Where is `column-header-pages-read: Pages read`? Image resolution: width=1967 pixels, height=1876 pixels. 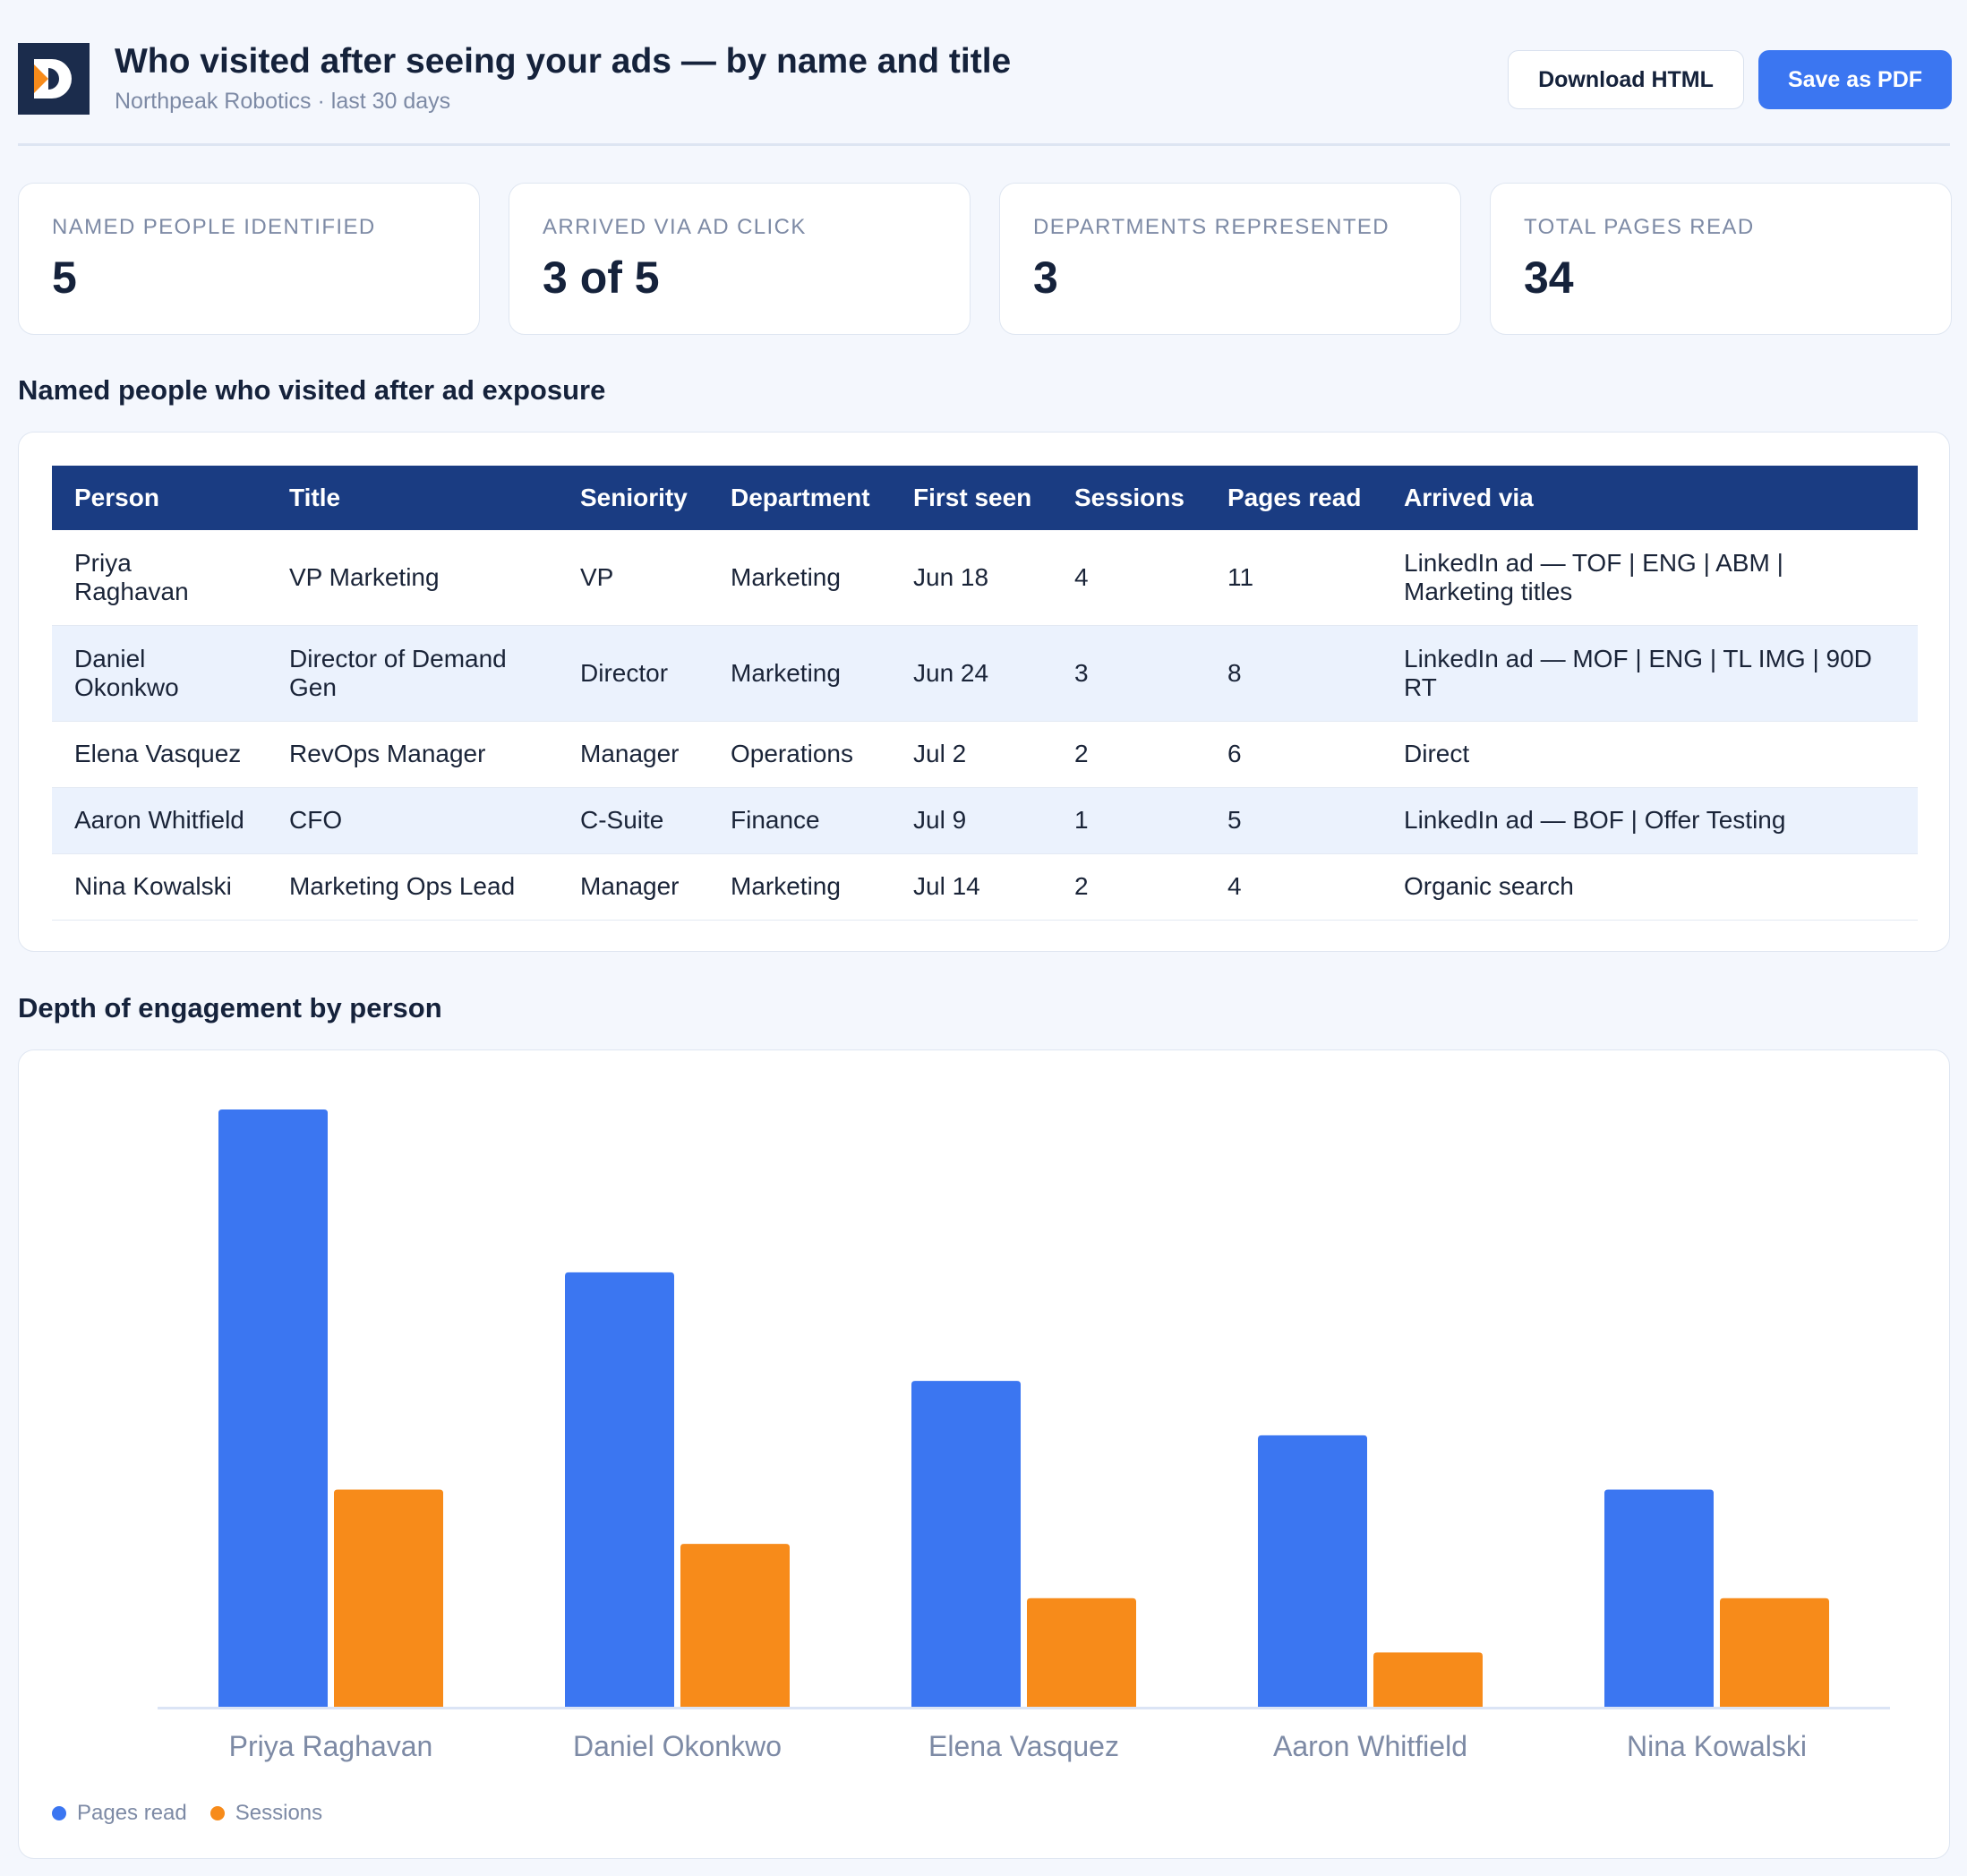 column-header-pages-read: Pages read is located at coordinates (1293, 498).